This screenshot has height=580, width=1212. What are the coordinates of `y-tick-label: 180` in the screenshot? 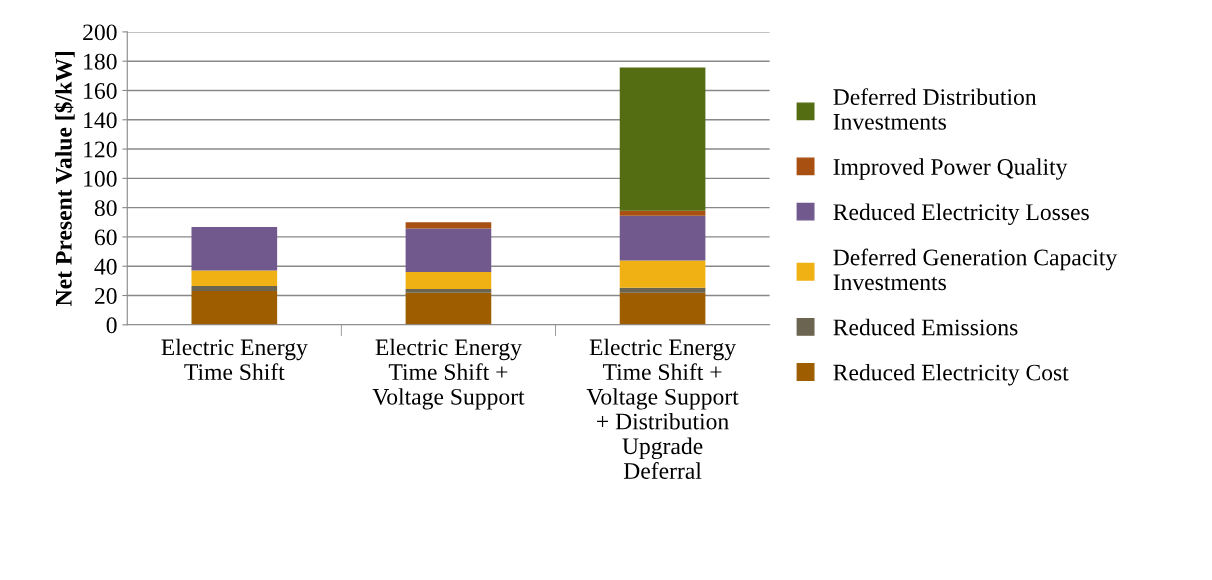 It's located at (100, 61).